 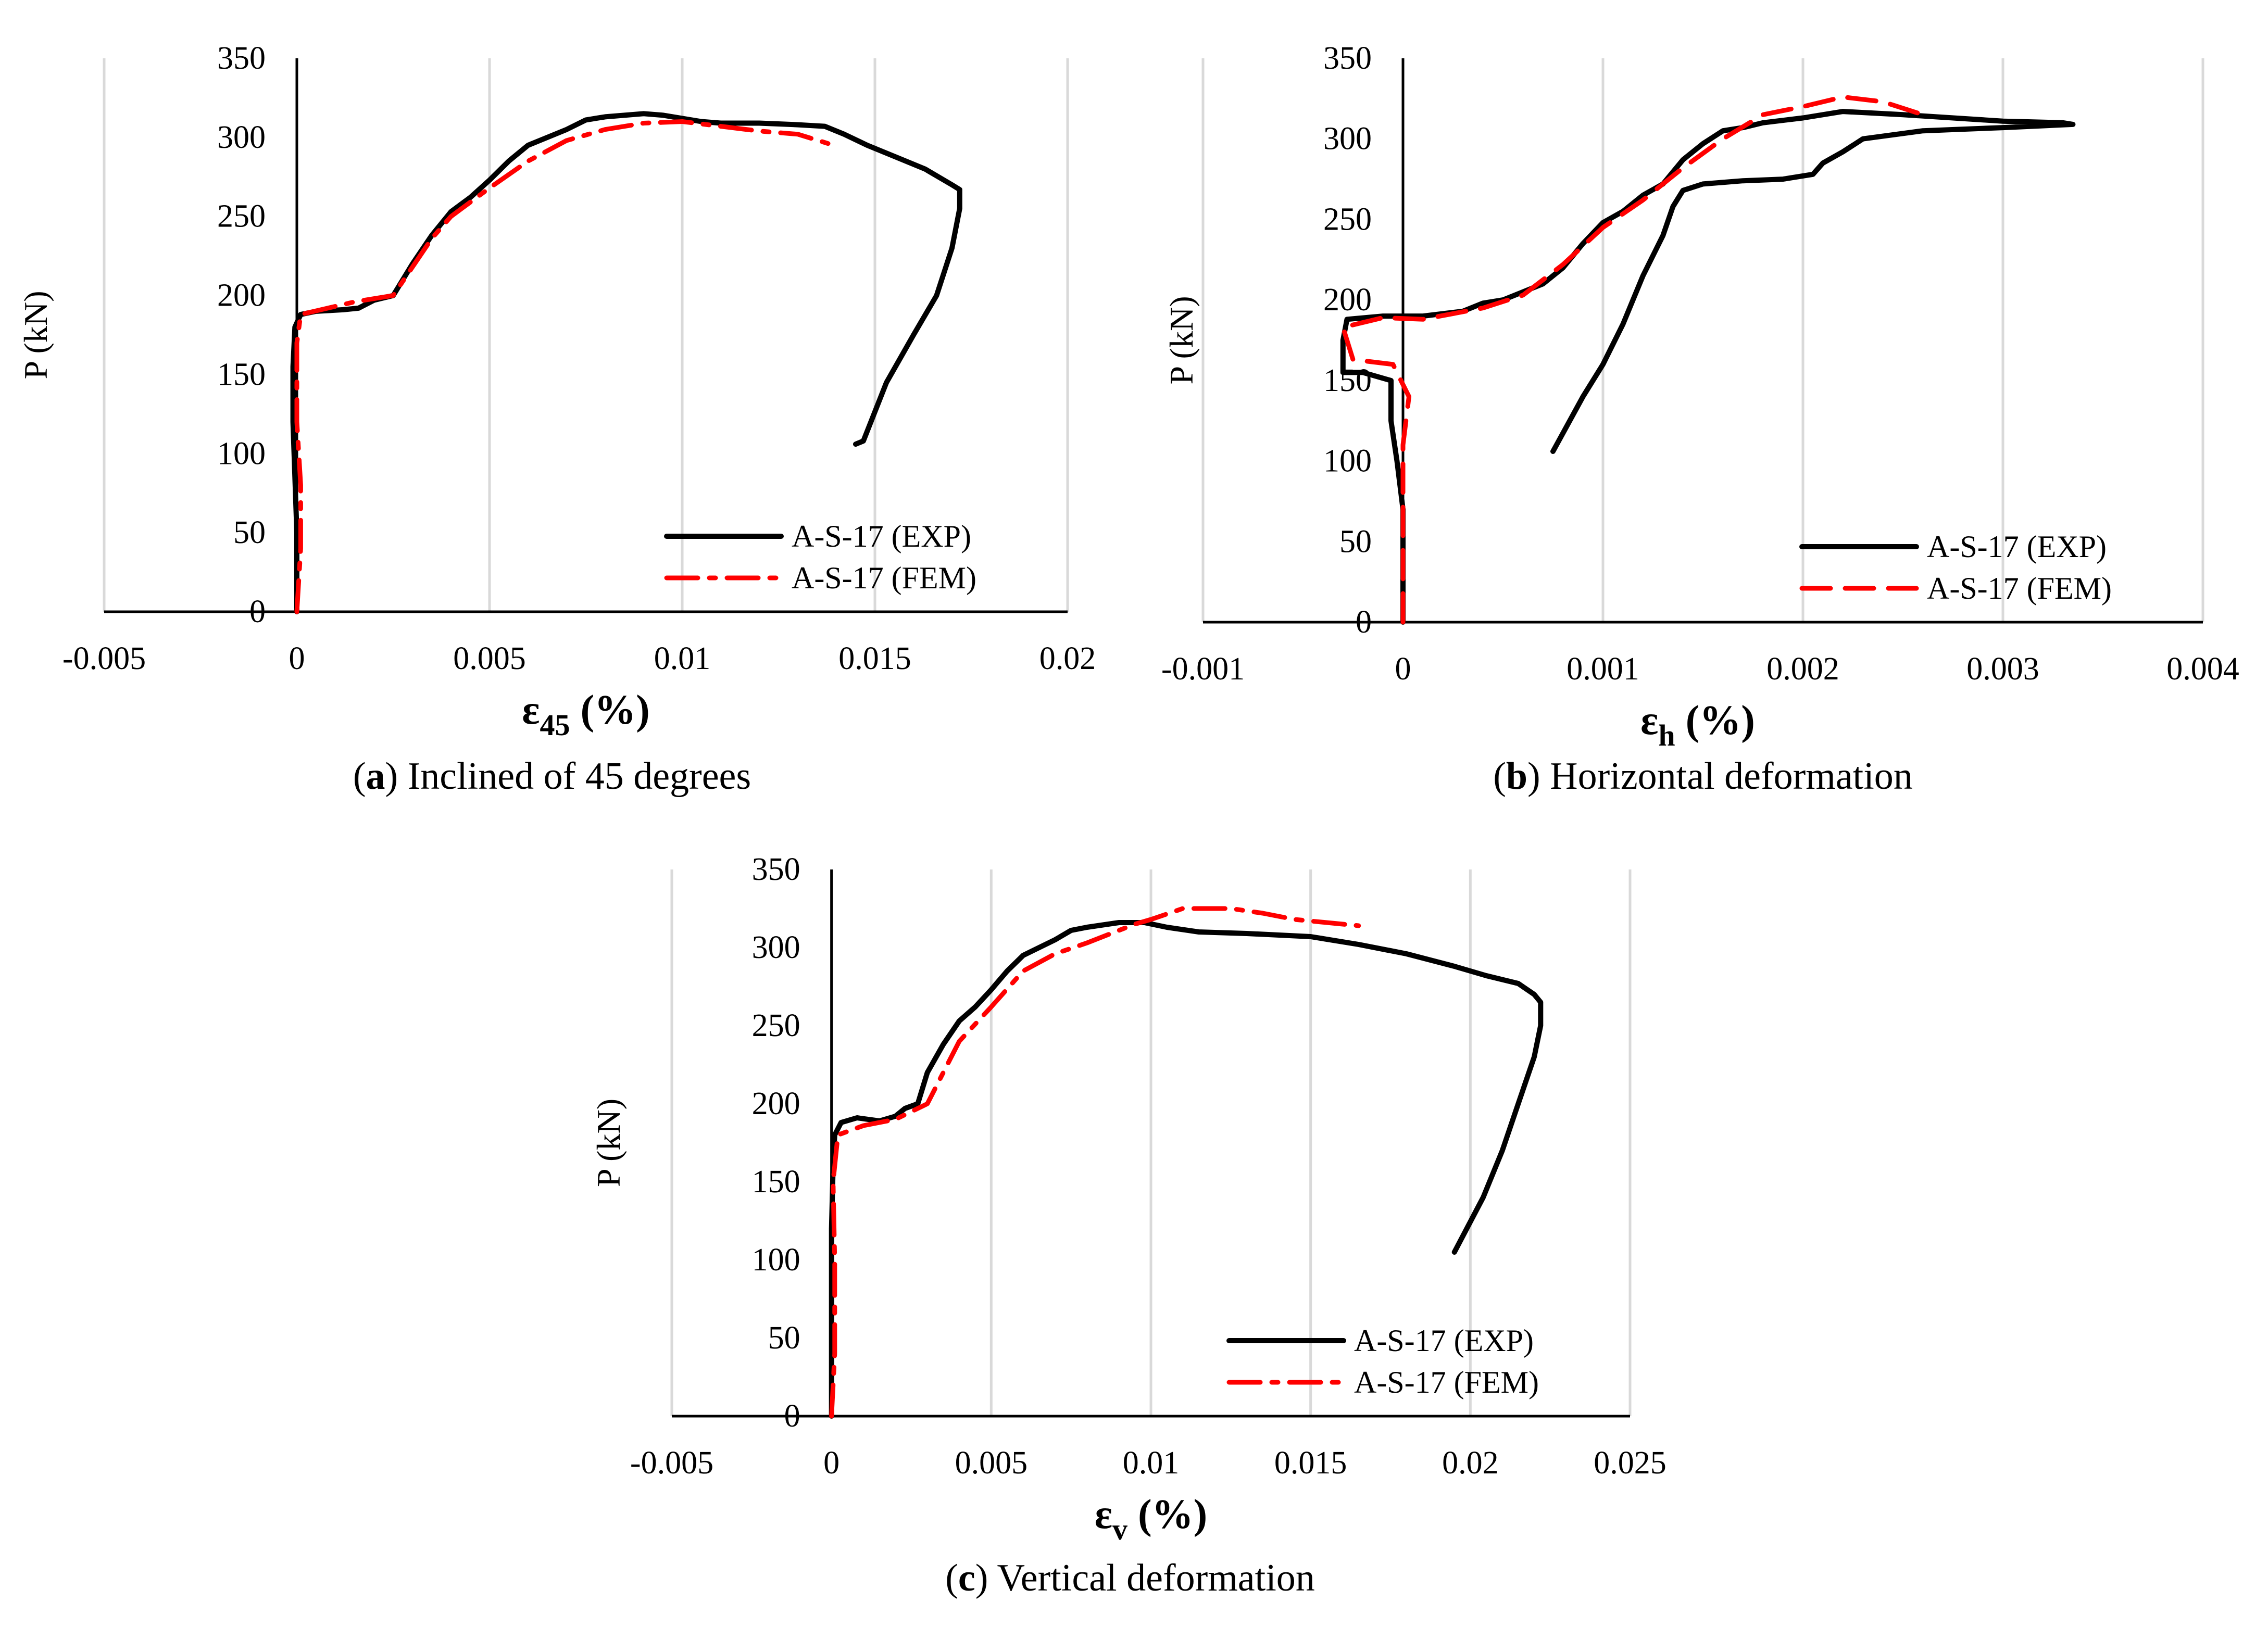 I want to click on x-axis-label: εh (%), so click(x=1697, y=725).